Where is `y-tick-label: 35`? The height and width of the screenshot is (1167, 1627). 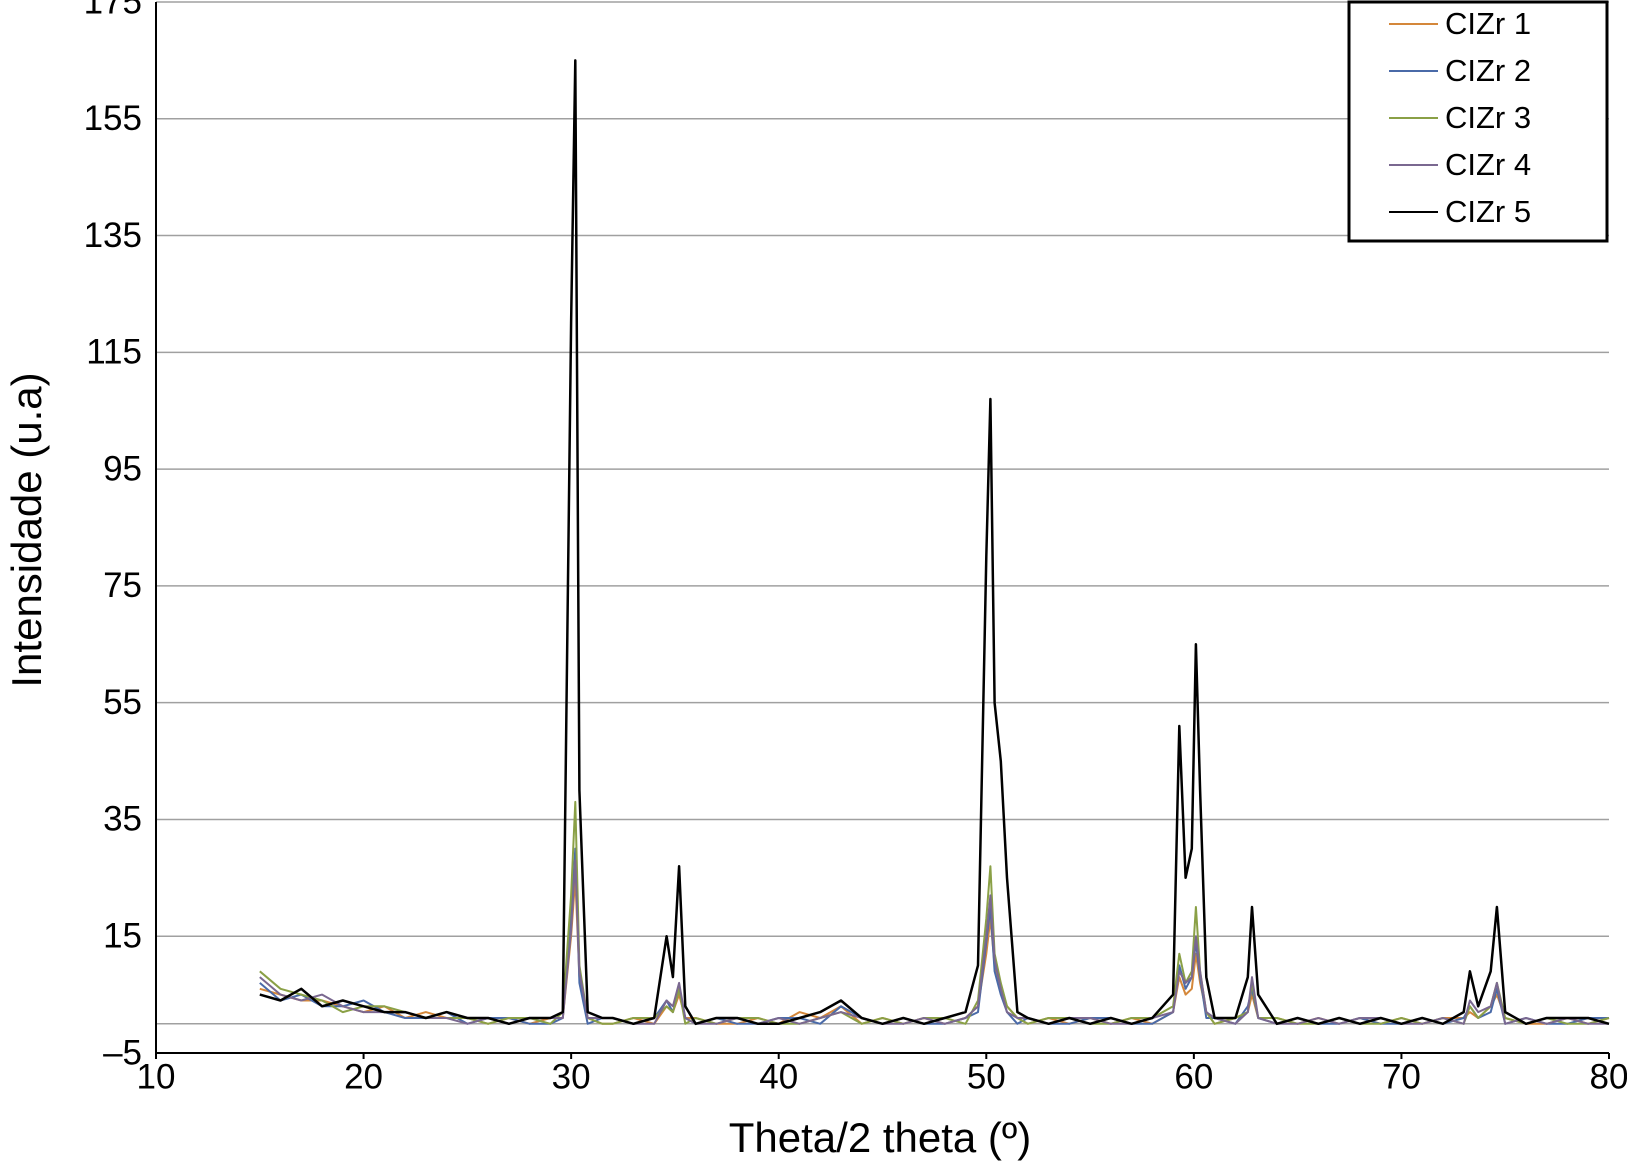
y-tick-label: 35 is located at coordinates (122, 819).